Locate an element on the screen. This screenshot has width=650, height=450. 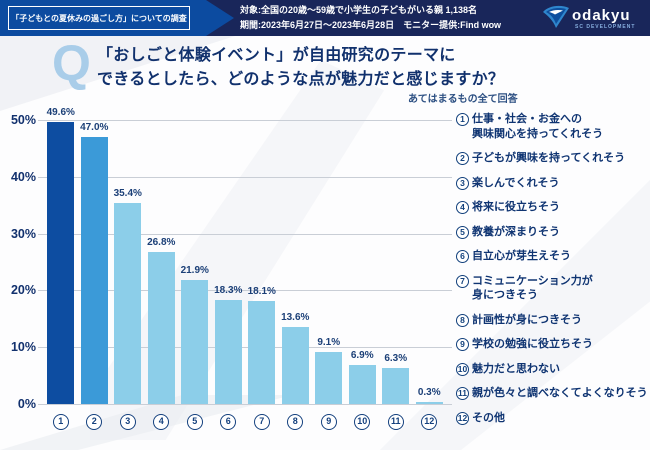
legend-item-4: 4 将来に役立ちそう is located at coordinates (552, 207).